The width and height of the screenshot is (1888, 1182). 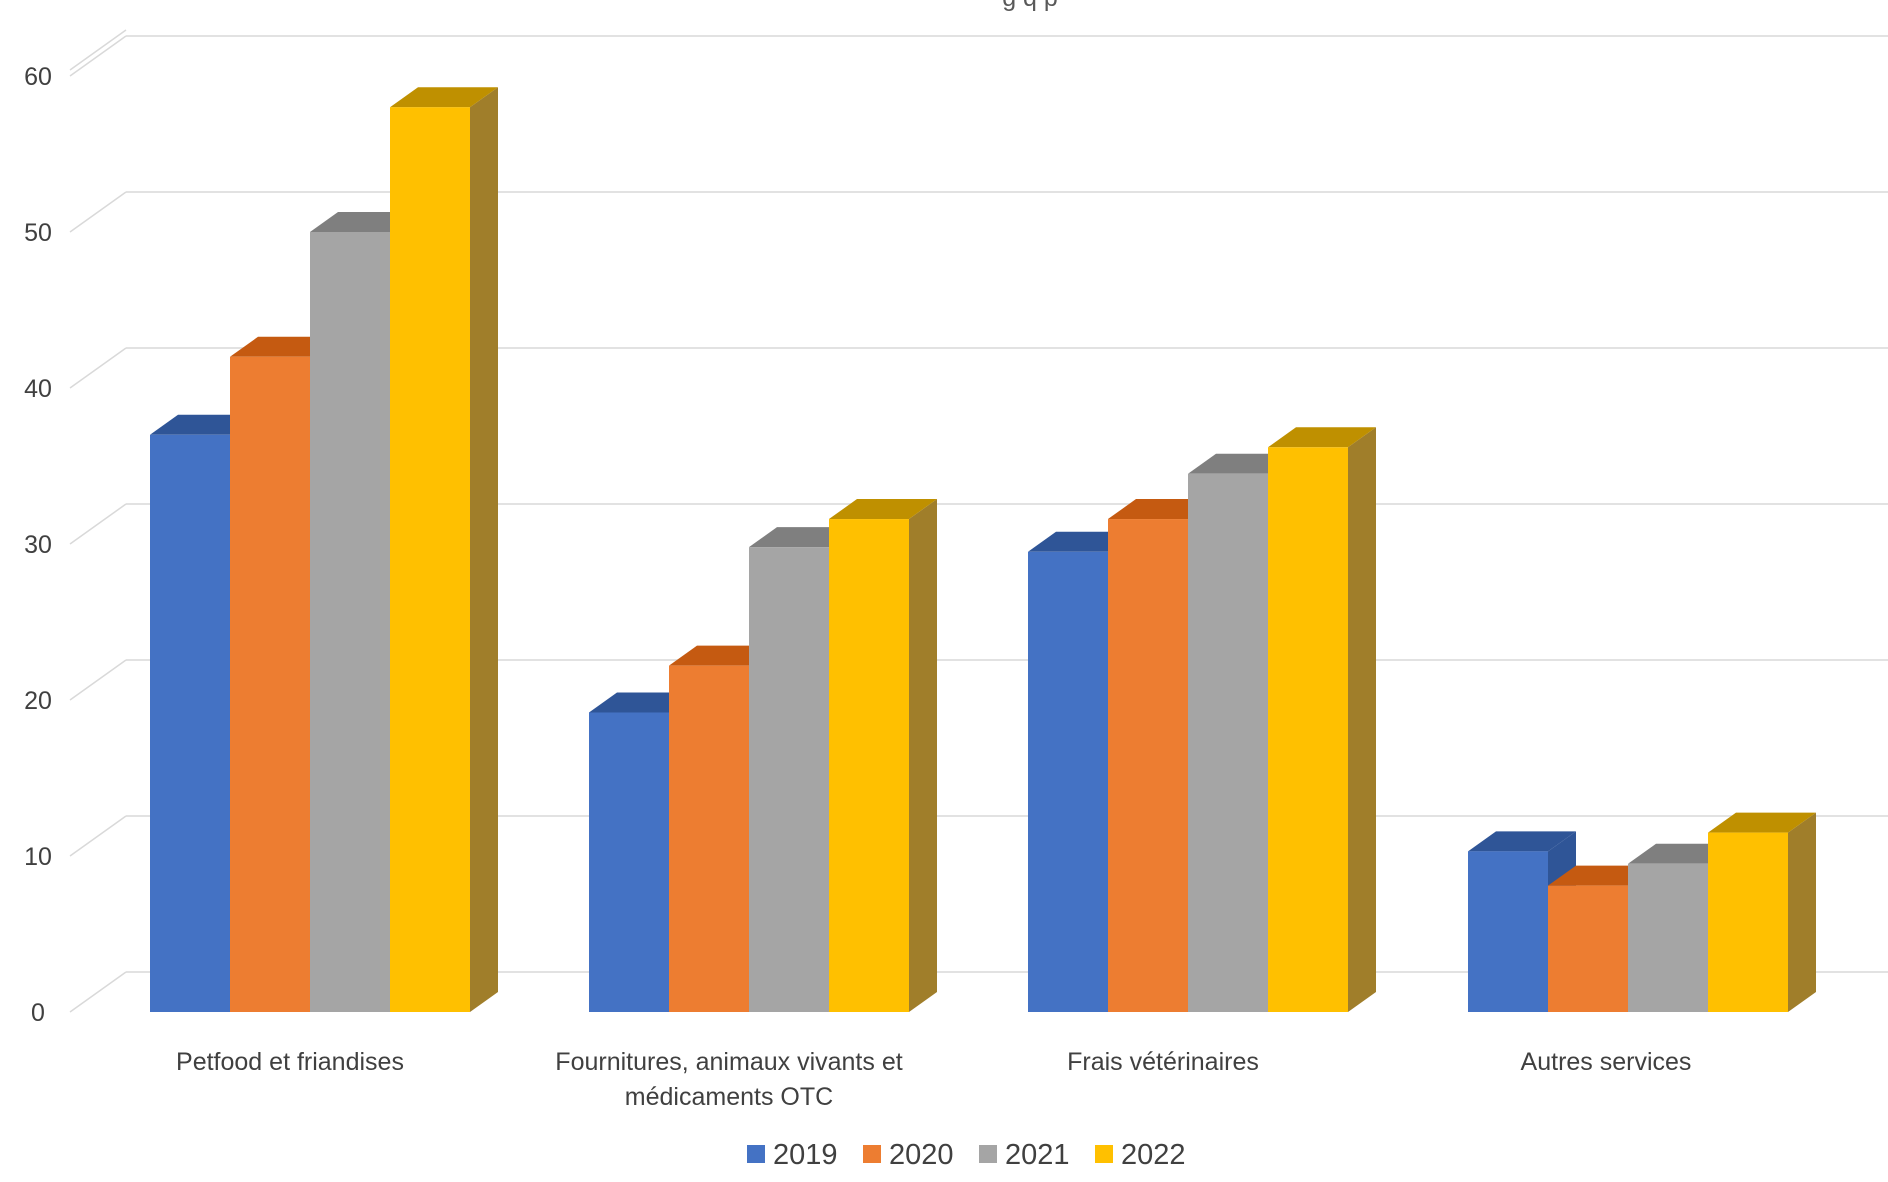 I want to click on left-wall-top-edge, so click(x=98, y=50).